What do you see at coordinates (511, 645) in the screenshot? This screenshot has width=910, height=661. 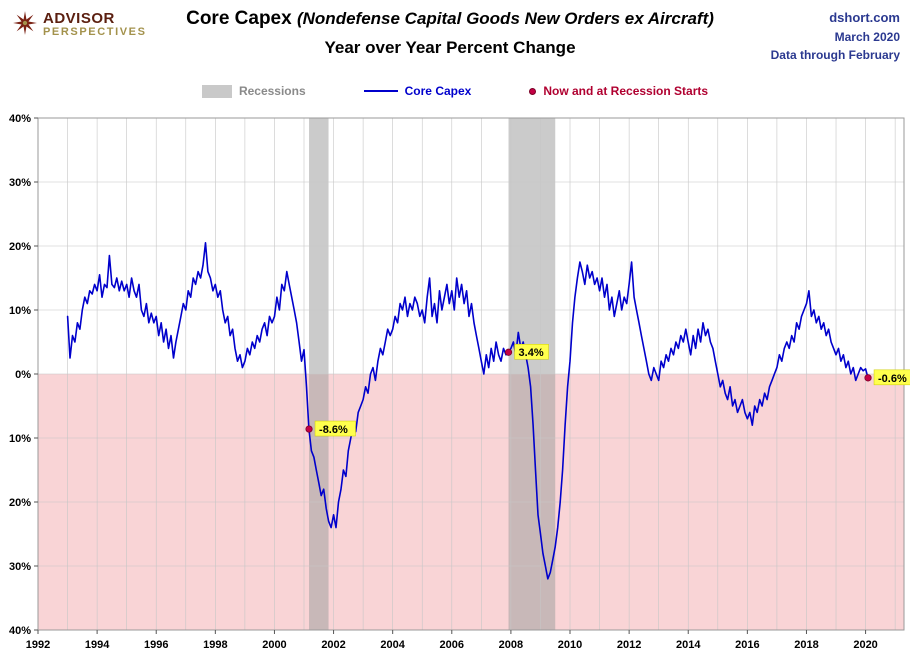 I see `svg-text: 2008` at bounding box center [511, 645].